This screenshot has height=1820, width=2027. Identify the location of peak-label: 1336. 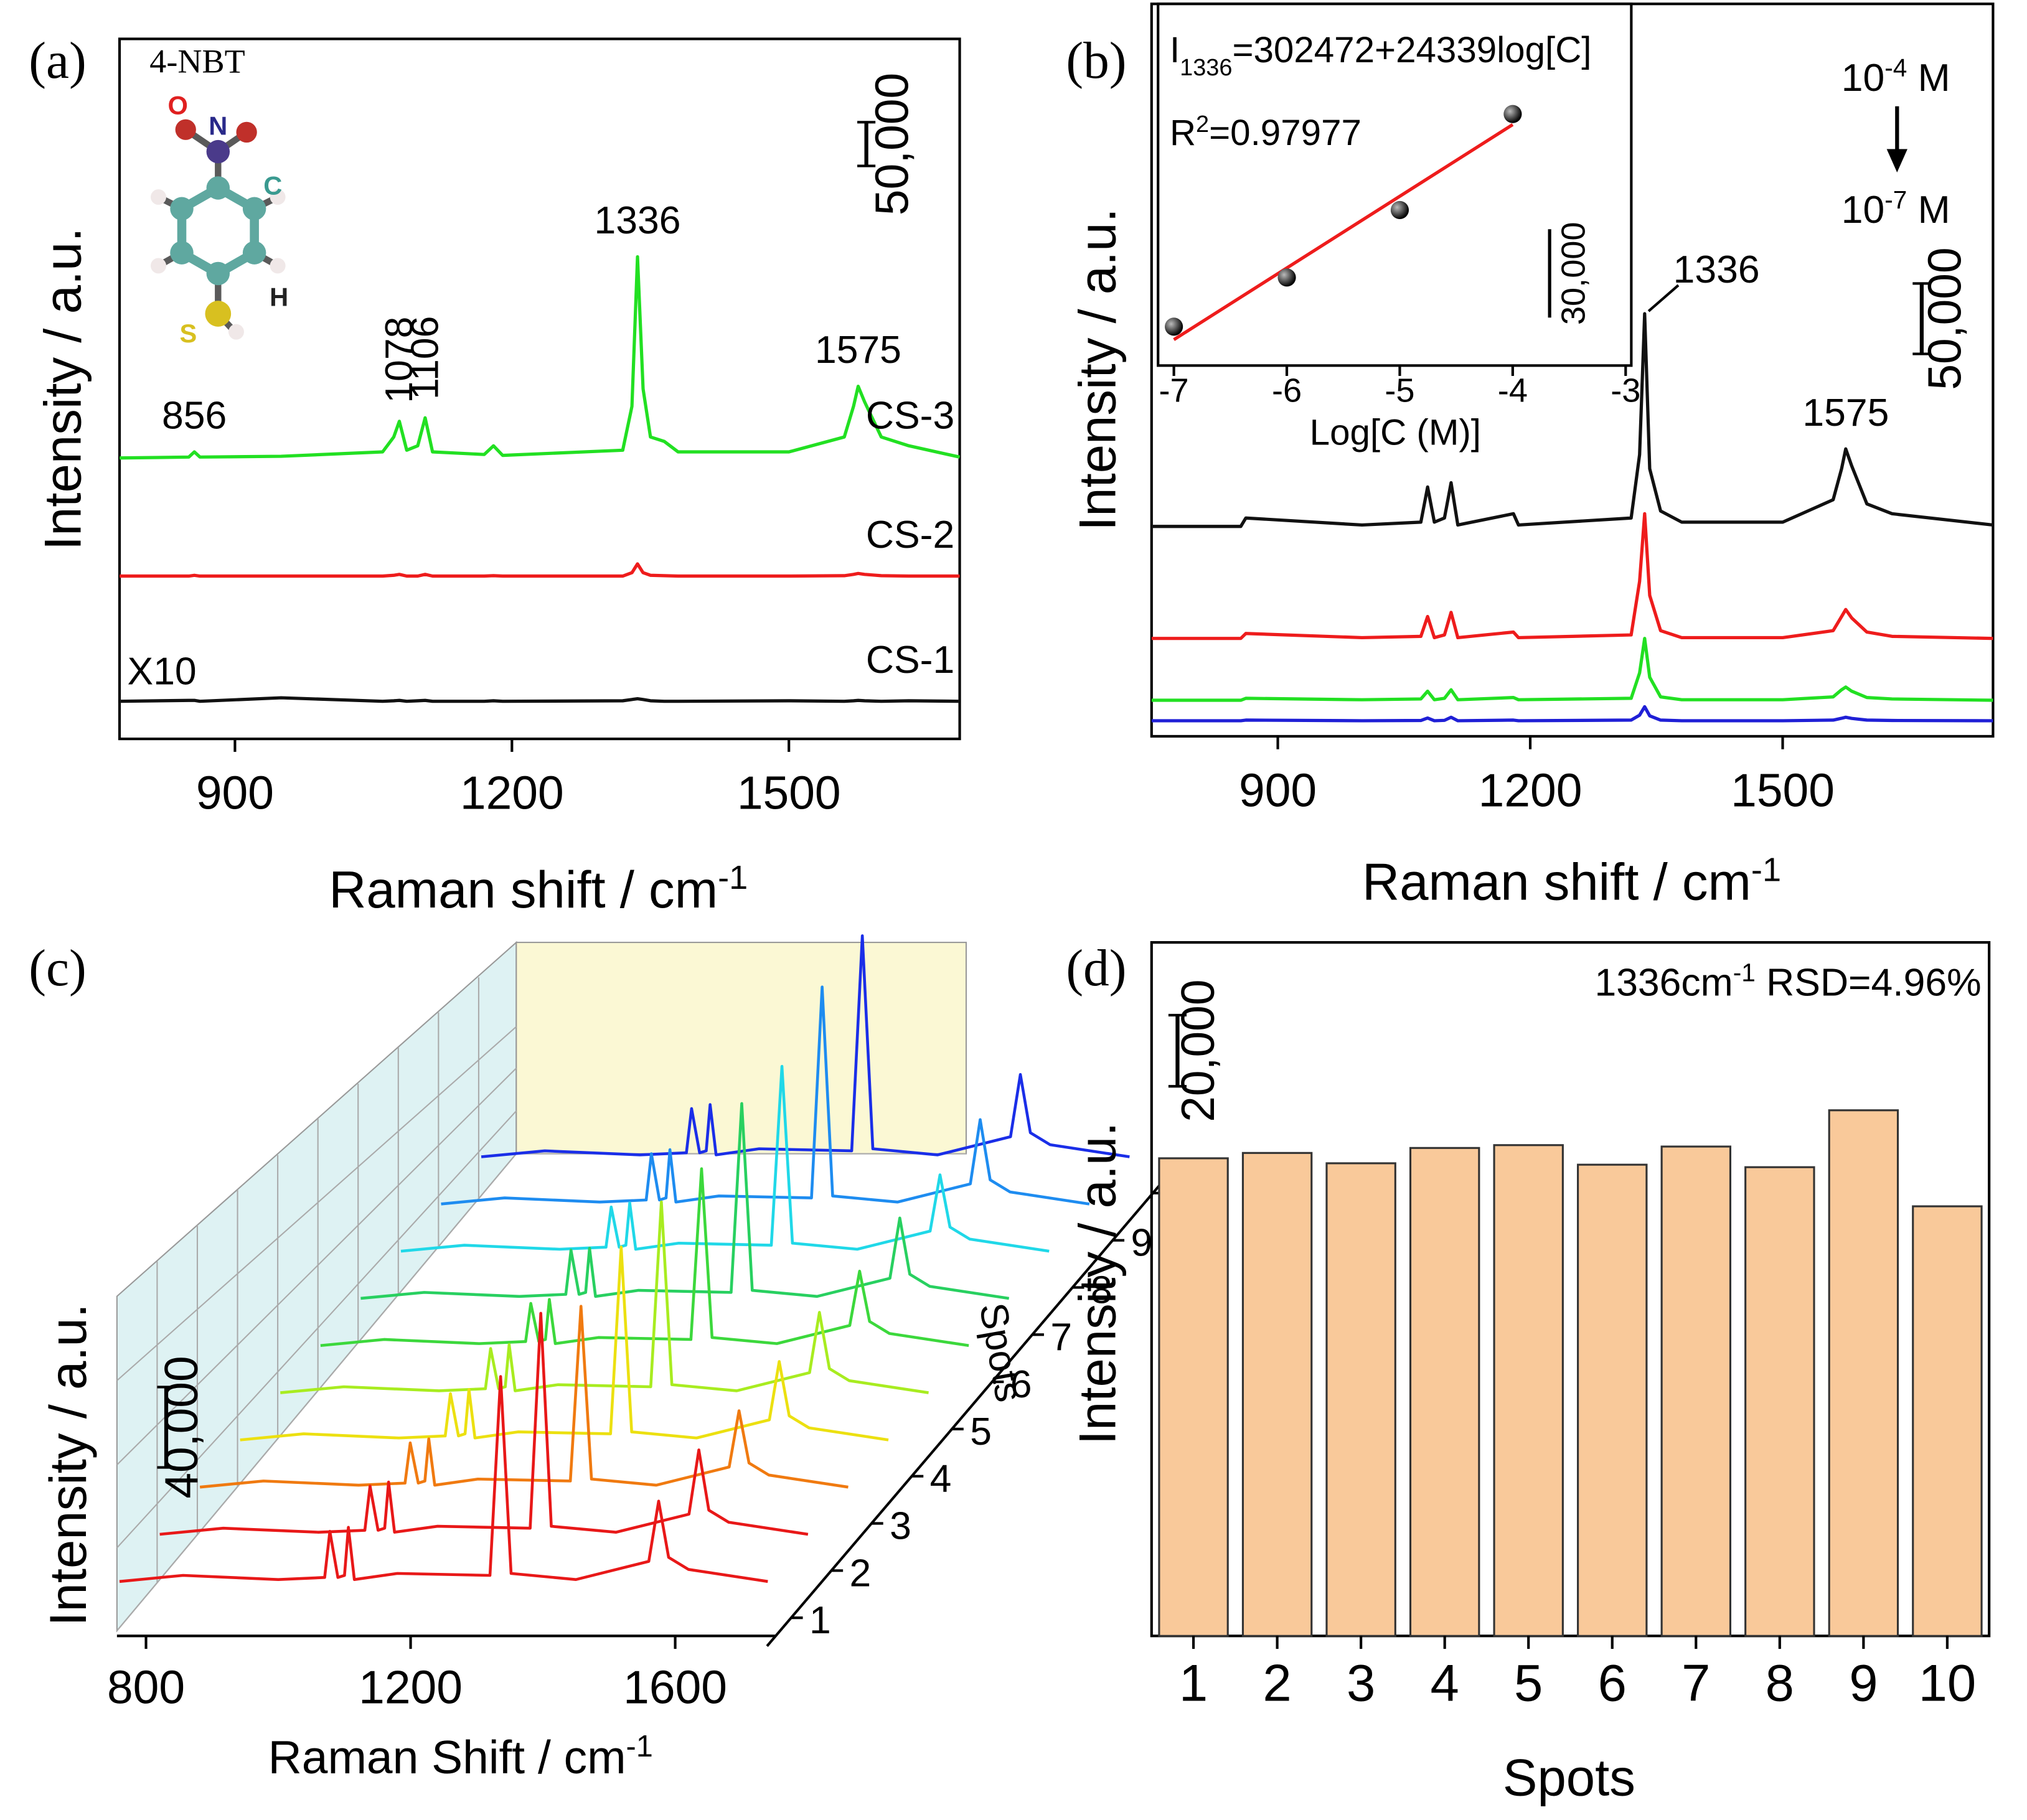
(1717, 269).